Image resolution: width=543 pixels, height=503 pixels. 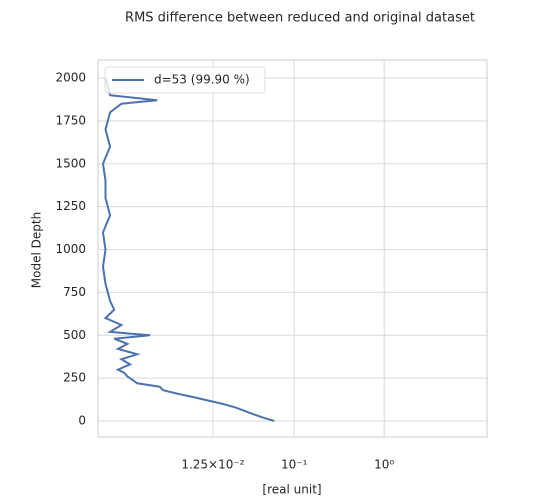 What do you see at coordinates (74, 335) in the screenshot?
I see `y-tick-label: 500` at bounding box center [74, 335].